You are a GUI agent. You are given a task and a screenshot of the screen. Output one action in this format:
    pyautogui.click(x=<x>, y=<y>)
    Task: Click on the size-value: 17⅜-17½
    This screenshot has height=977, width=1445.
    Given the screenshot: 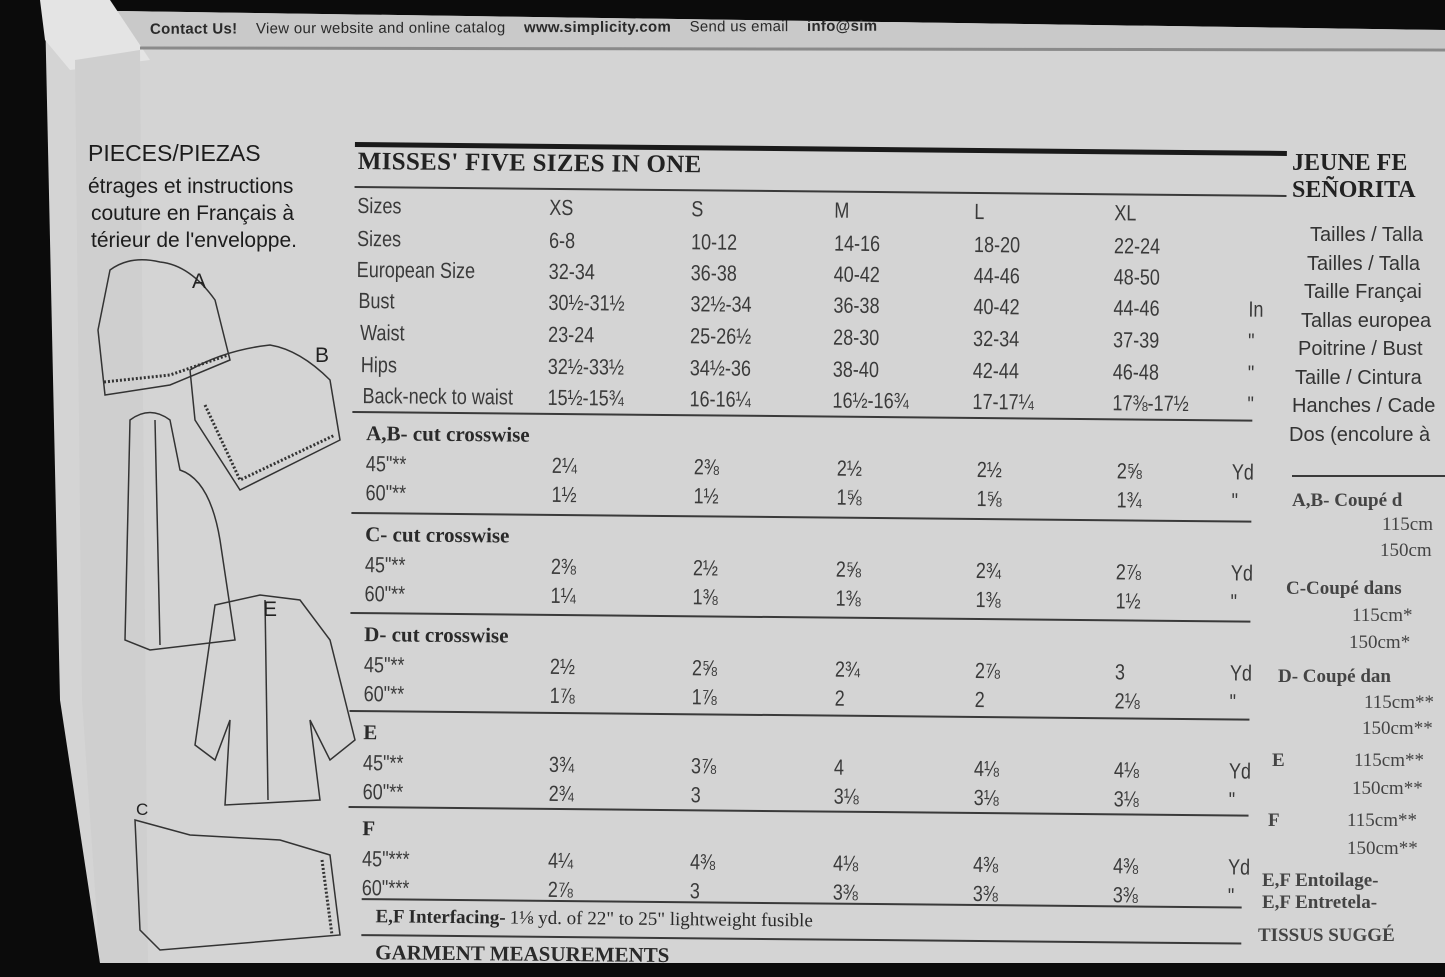 What is the action you would take?
    pyautogui.click(x=1150, y=403)
    